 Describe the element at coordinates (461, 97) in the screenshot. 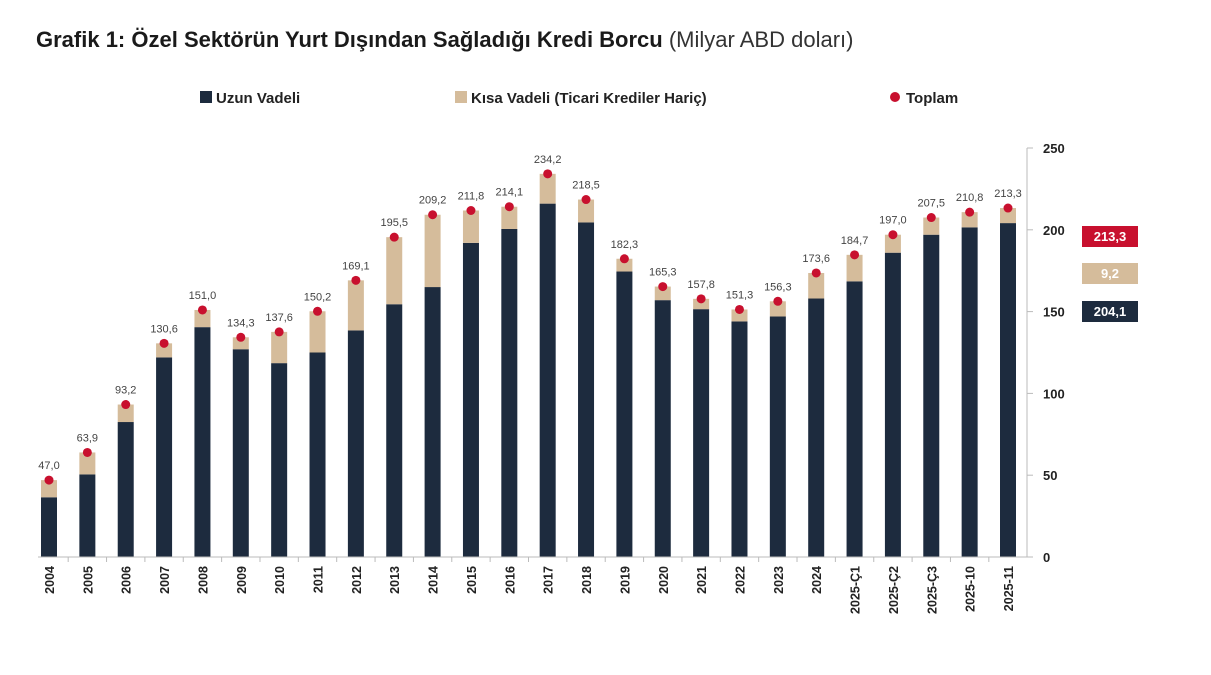

I see `legend-swatch-short` at that location.